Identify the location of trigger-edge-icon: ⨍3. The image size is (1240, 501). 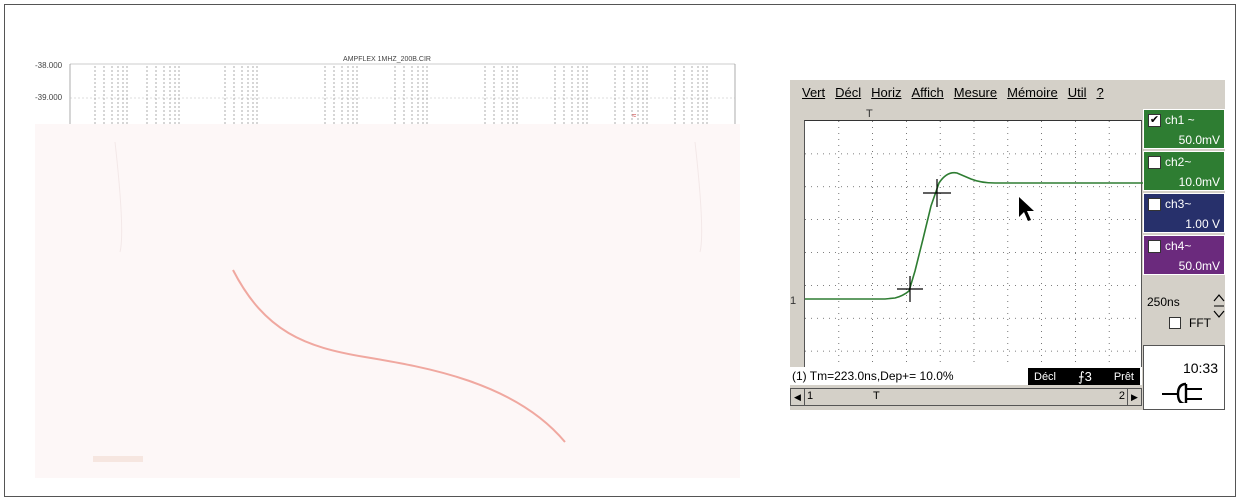
(1084, 376).